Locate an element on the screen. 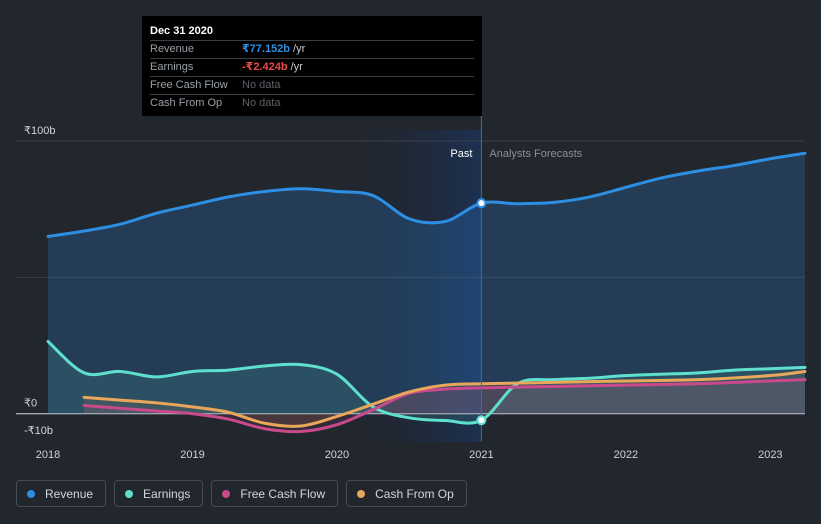 The height and width of the screenshot is (524, 821). earnings-area is located at coordinates (426, 382).